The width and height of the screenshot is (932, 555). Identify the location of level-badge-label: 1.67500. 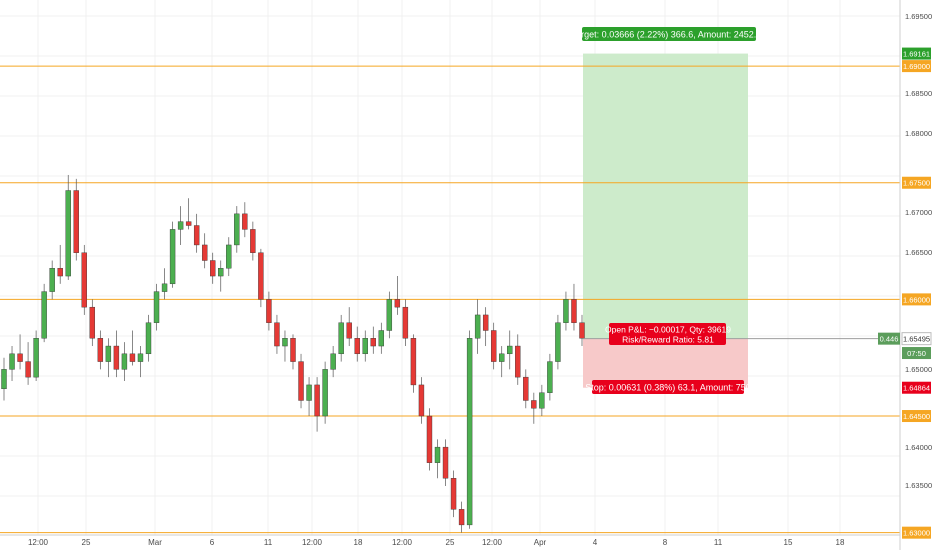
(916, 183).